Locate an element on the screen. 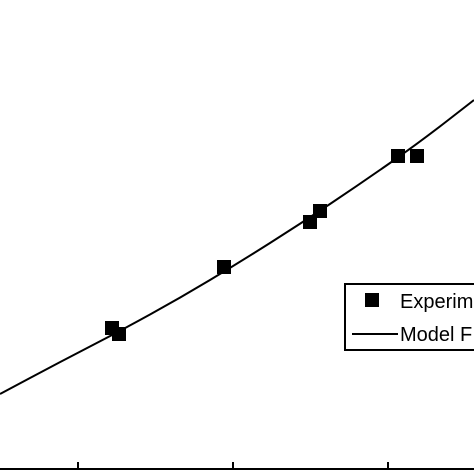  legend-marker-square is located at coordinates (372, 300).